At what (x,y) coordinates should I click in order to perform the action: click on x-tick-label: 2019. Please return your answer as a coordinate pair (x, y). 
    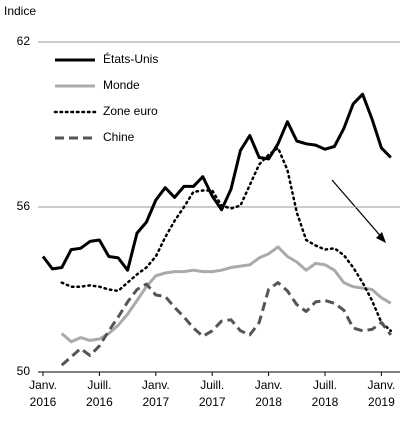
    Looking at the image, I should click on (381, 402).